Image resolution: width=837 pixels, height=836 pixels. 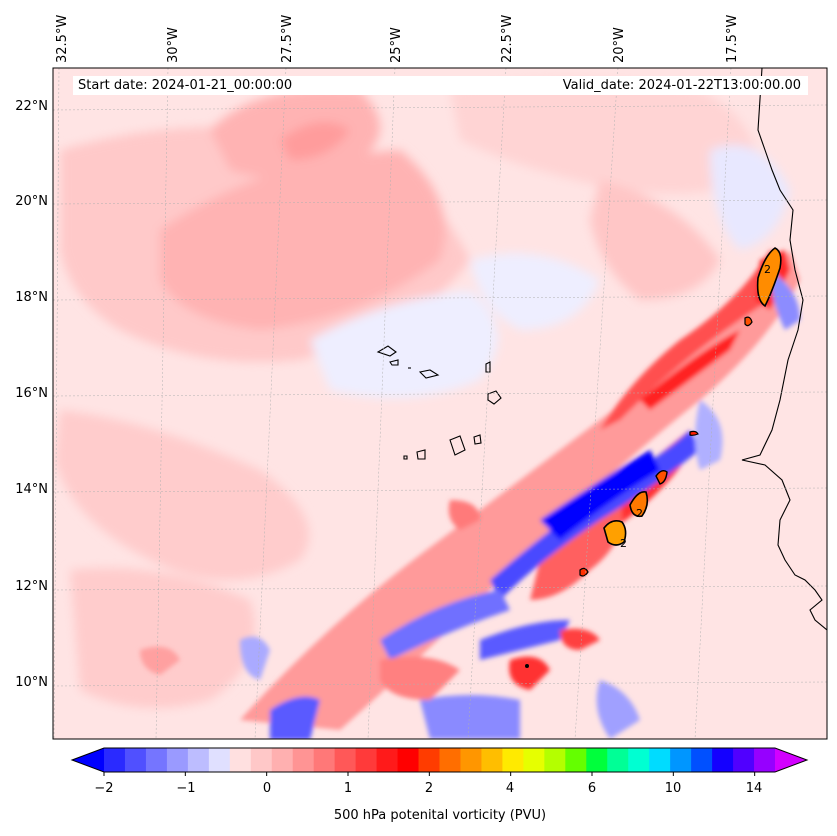 I want to click on lat-label: 12°N, so click(x=31, y=586).